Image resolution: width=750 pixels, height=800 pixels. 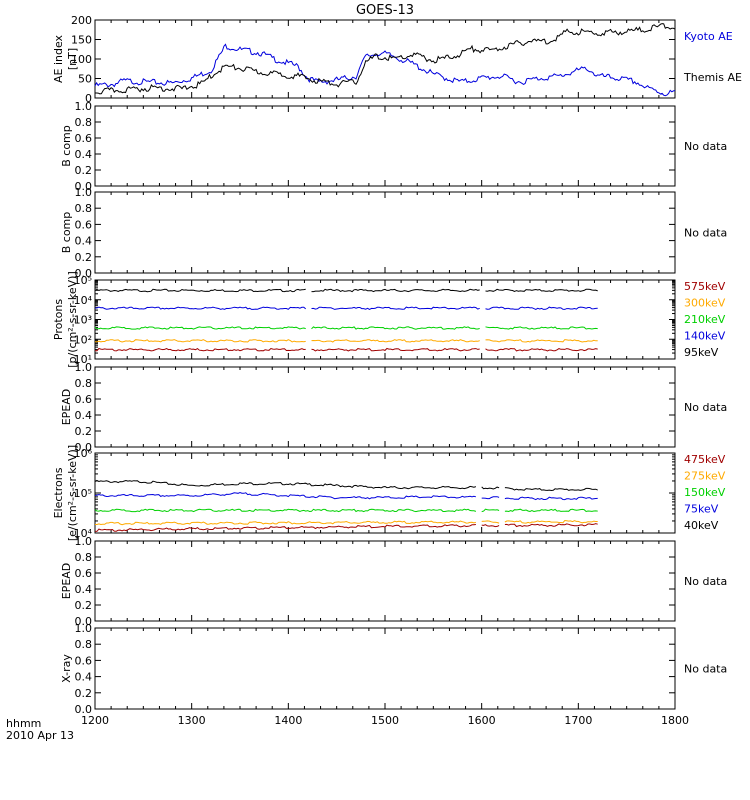 I want to click on y-tick-label: 100, so click(x=81, y=59).